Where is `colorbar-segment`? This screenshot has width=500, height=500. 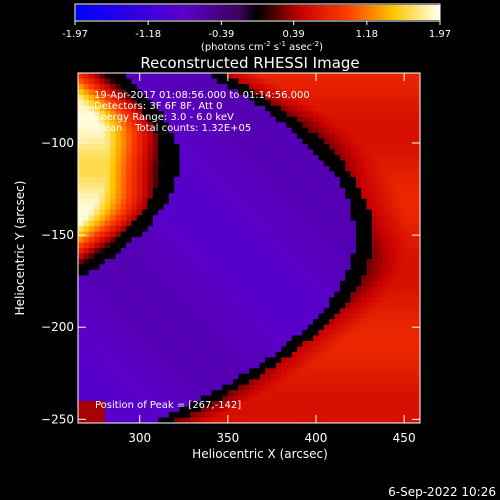 colorbar-segment is located at coordinates (345, 12).